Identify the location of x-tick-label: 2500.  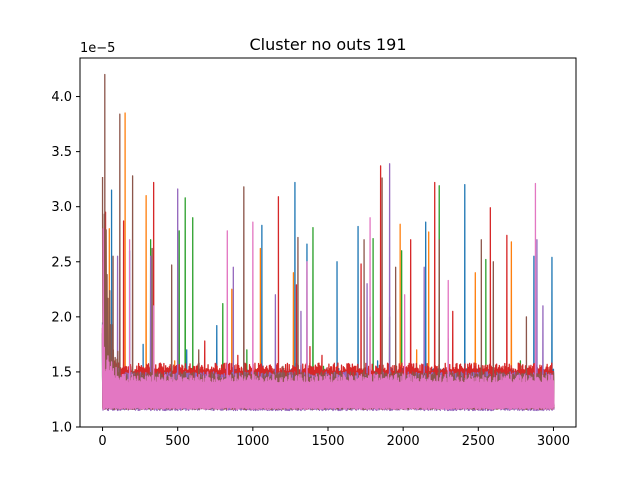
(478, 441).